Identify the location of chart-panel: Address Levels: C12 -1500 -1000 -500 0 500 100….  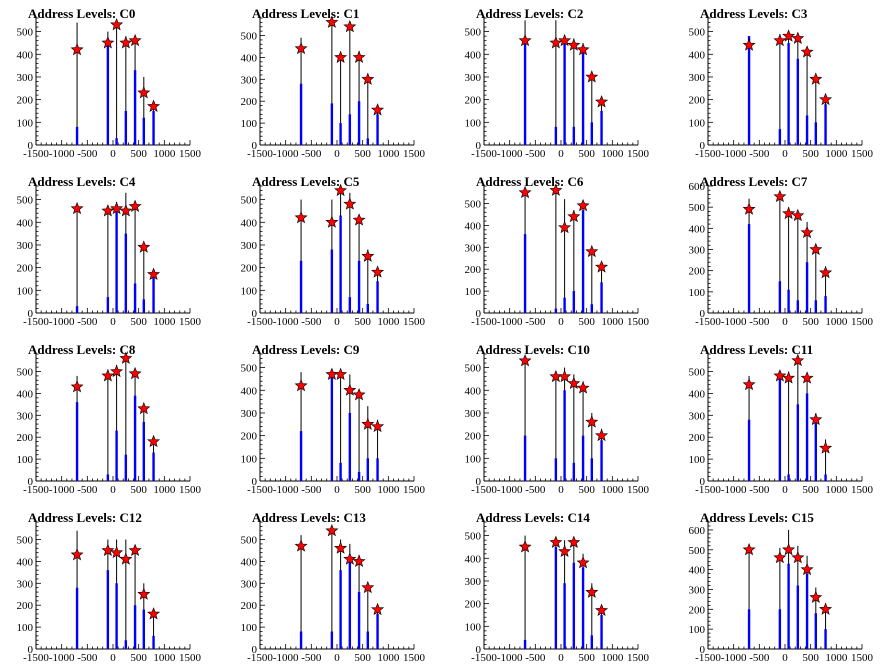
(112, 588).